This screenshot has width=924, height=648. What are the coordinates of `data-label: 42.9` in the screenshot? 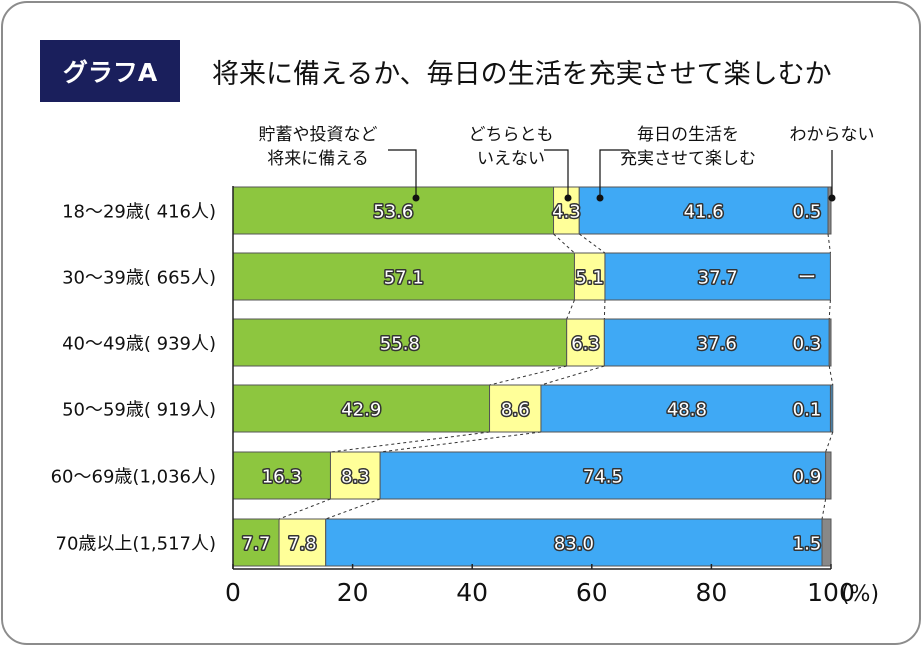 It's located at (361, 410).